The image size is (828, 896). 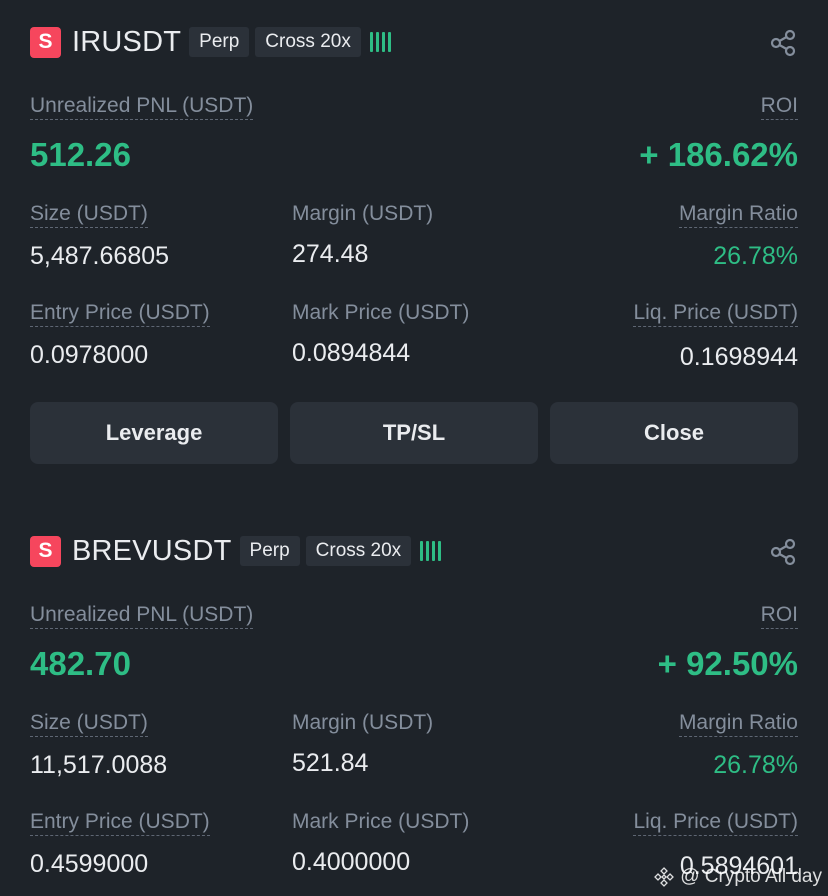 I want to click on close-button: Close, so click(x=674, y=433).